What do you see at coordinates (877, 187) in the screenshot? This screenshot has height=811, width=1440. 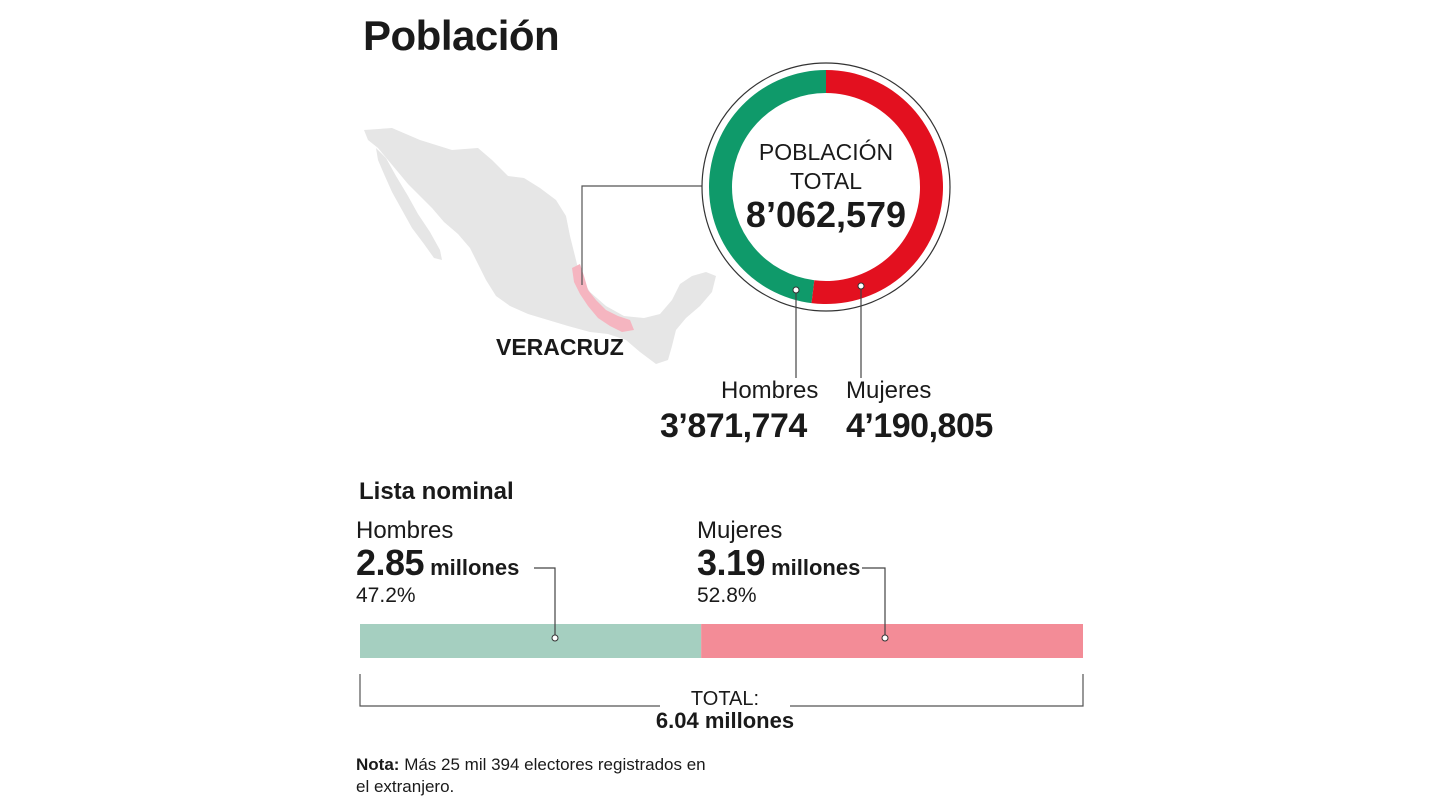 I see `donut-slice-mujeres` at bounding box center [877, 187].